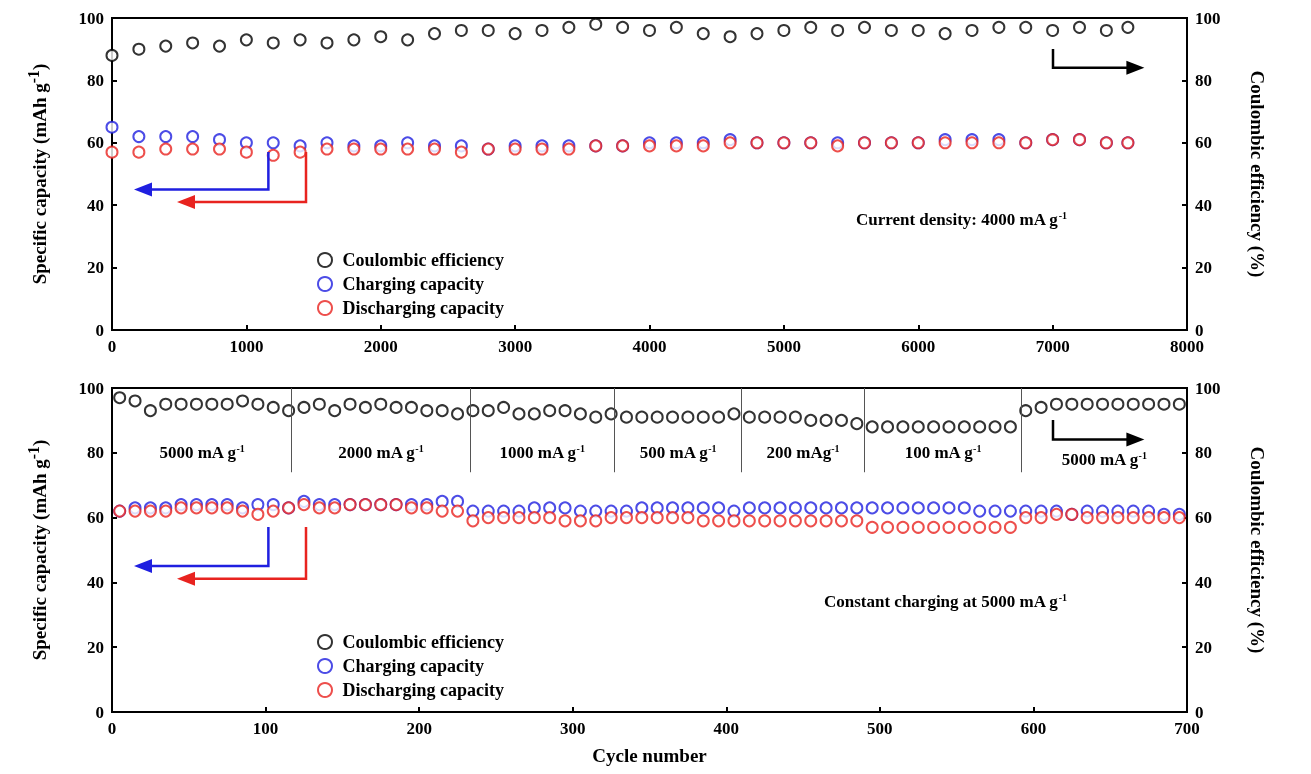  What do you see at coordinates (880, 728) in the screenshot?
I see `x-tick-label: 500` at bounding box center [880, 728].